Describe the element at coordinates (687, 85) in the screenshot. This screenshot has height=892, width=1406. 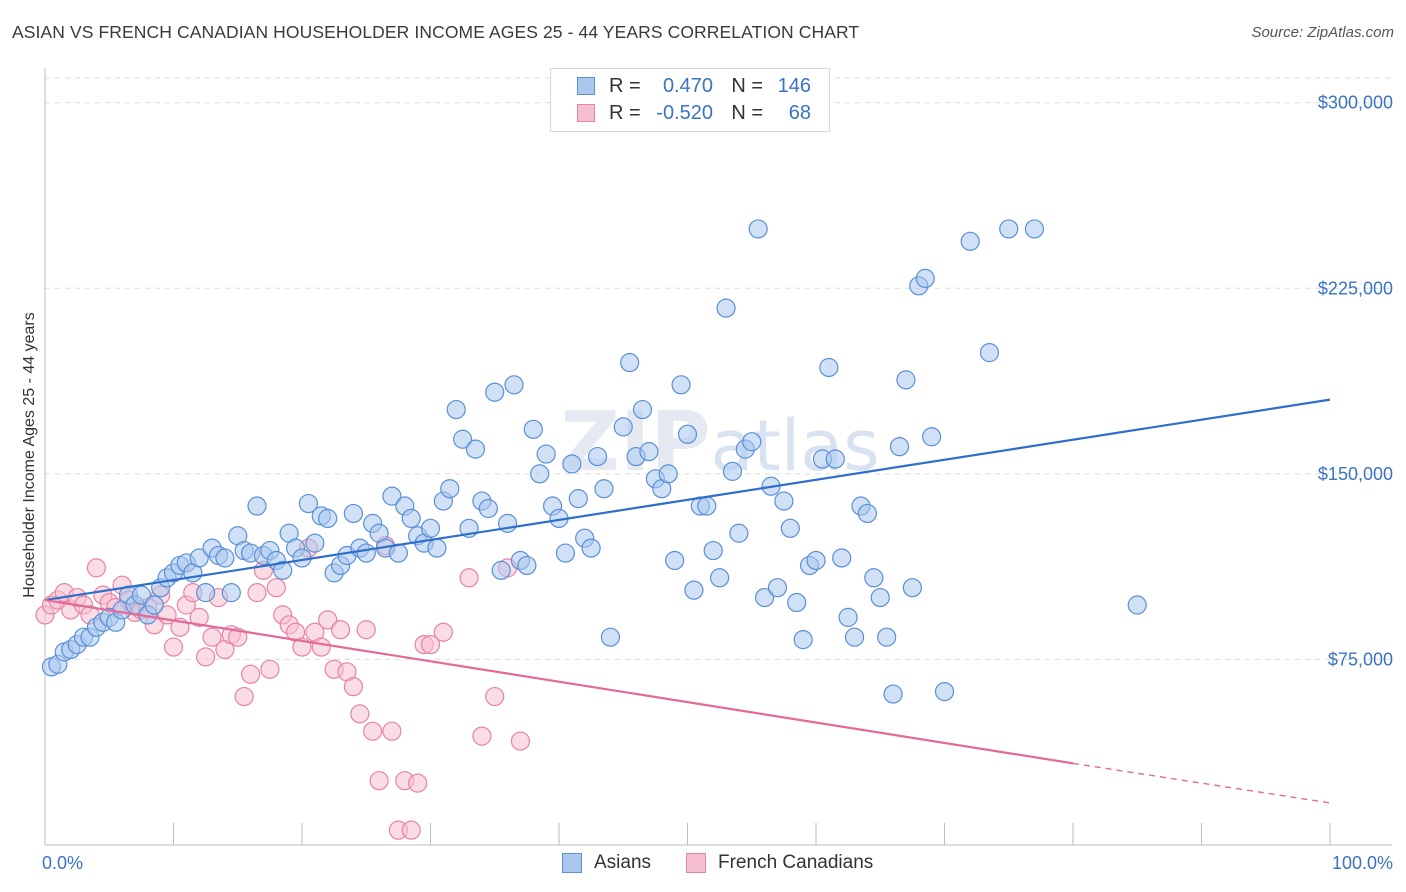
I see `legend-r-value: 0.470` at that location.